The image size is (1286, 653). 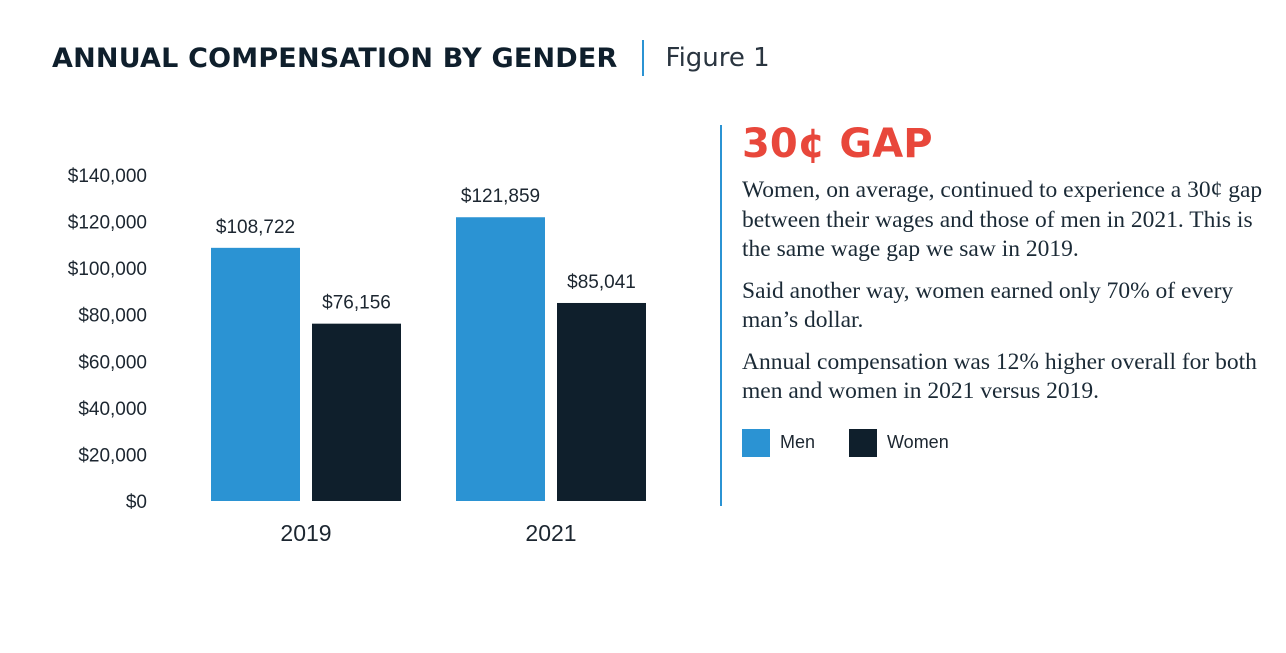 What do you see at coordinates (112, 316) in the screenshot?
I see `y-tick-label: $80,000` at bounding box center [112, 316].